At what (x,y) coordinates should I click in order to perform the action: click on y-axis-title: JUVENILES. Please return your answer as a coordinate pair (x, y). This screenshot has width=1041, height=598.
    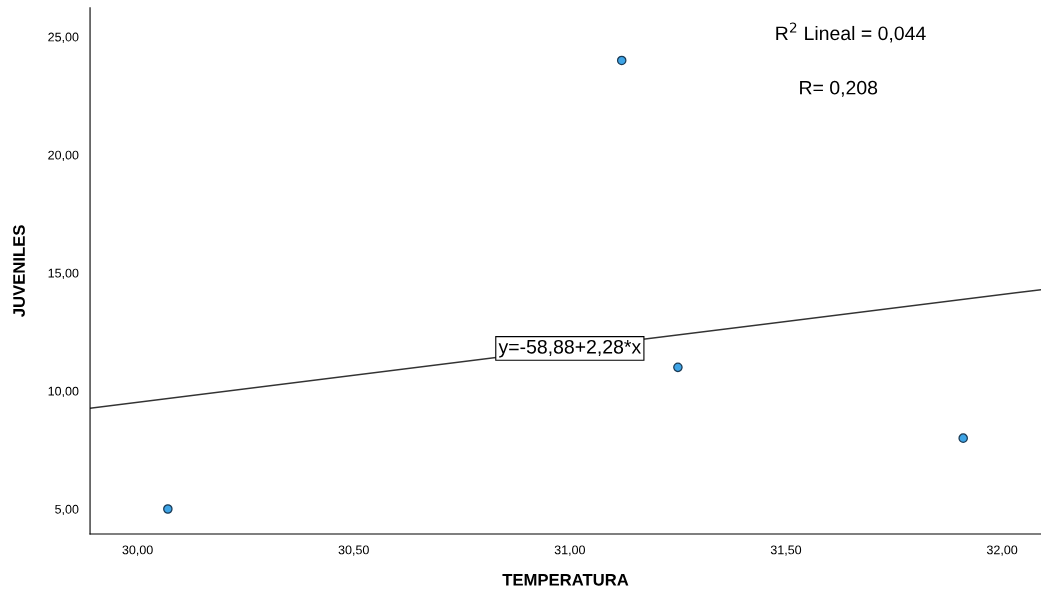
    Looking at the image, I should click on (19, 271).